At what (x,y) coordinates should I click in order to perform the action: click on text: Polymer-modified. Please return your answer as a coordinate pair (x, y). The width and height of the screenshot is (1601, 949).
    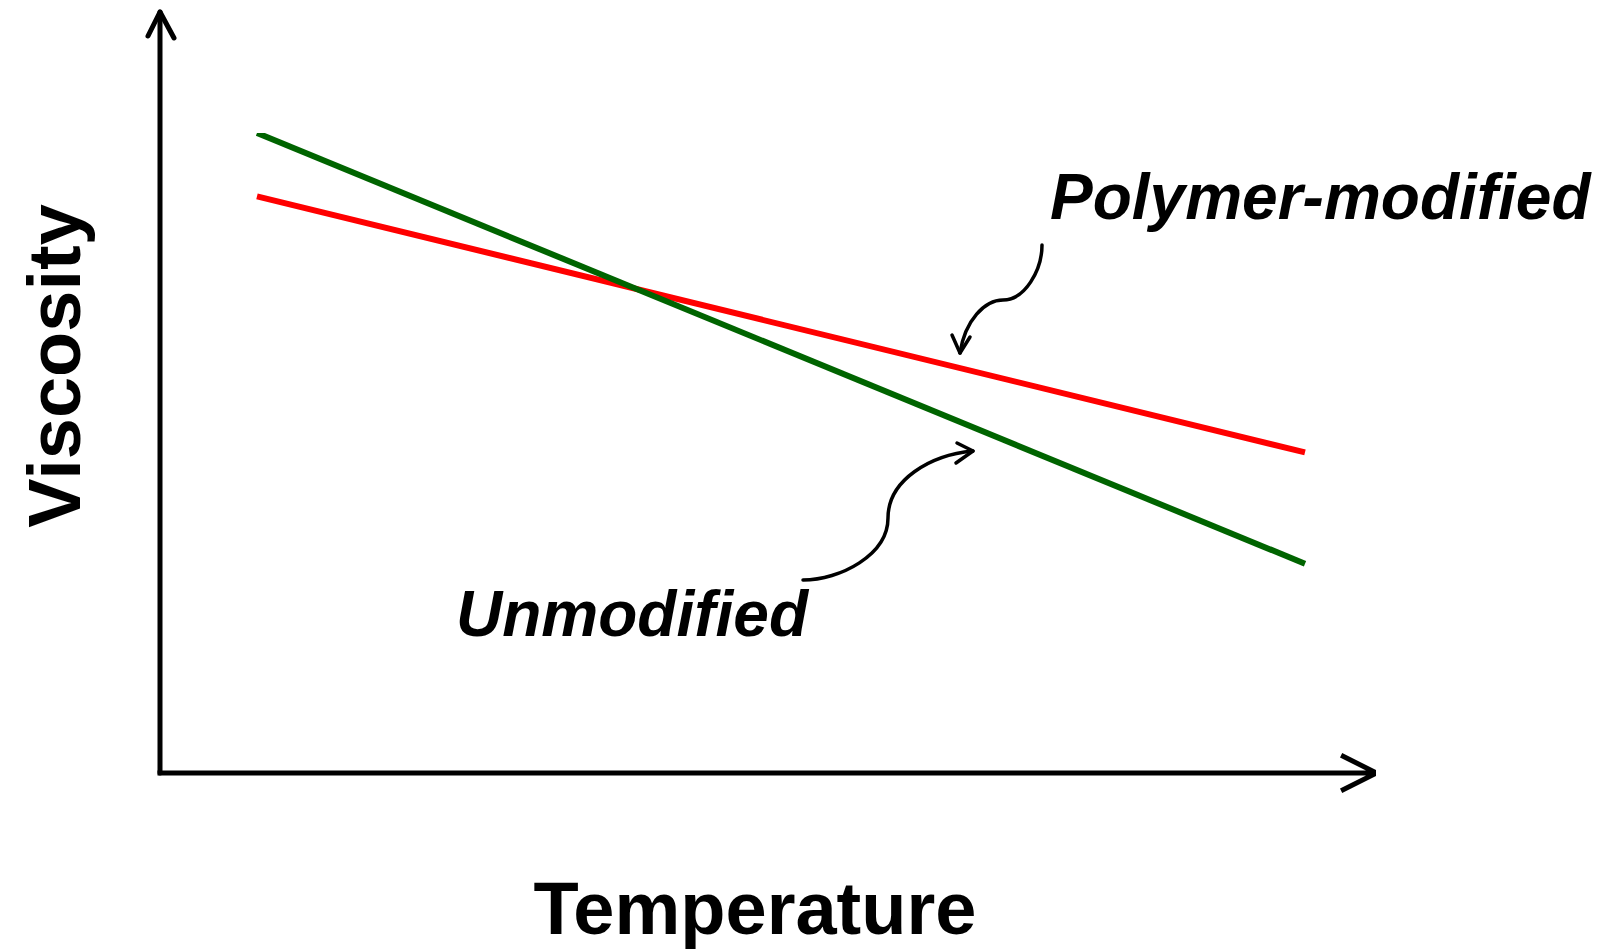
    Looking at the image, I should click on (1321, 197).